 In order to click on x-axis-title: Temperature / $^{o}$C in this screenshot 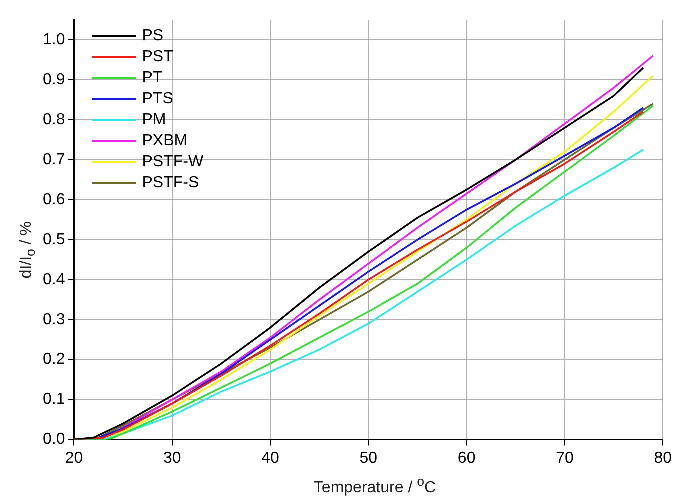, I will do `click(375, 486)`.